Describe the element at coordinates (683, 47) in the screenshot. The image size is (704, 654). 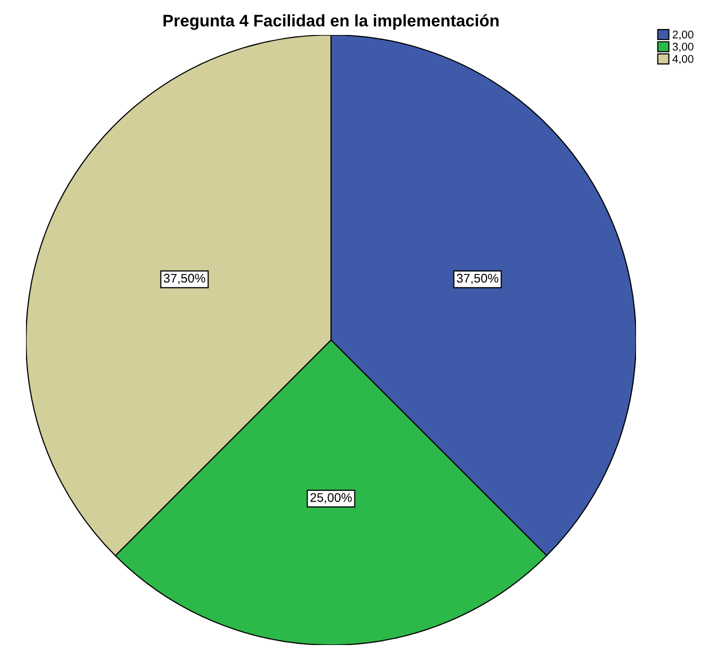
I see `legend-label: 3,00` at that location.